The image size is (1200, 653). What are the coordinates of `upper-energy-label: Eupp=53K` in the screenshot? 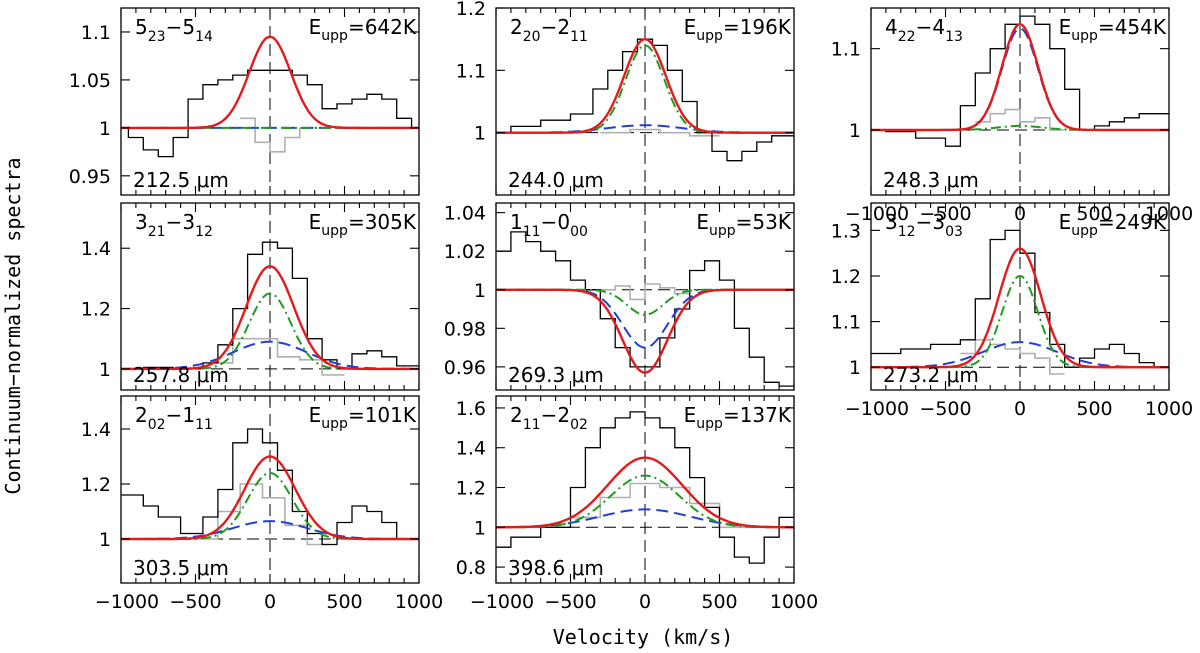 It's located at (744, 224).